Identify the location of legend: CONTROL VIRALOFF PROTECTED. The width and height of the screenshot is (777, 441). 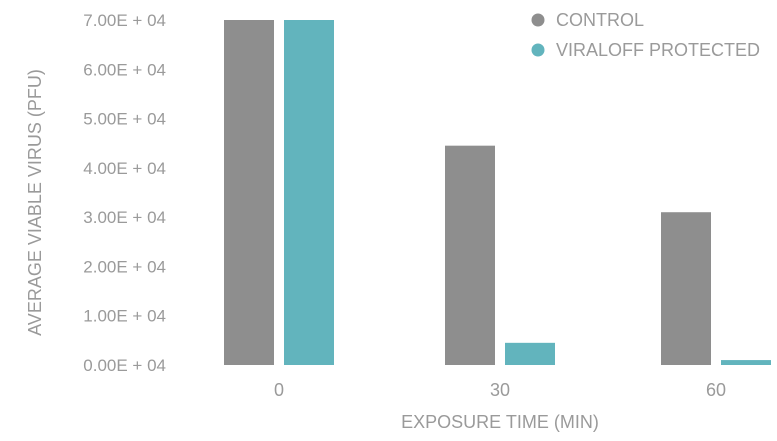
(645, 35).